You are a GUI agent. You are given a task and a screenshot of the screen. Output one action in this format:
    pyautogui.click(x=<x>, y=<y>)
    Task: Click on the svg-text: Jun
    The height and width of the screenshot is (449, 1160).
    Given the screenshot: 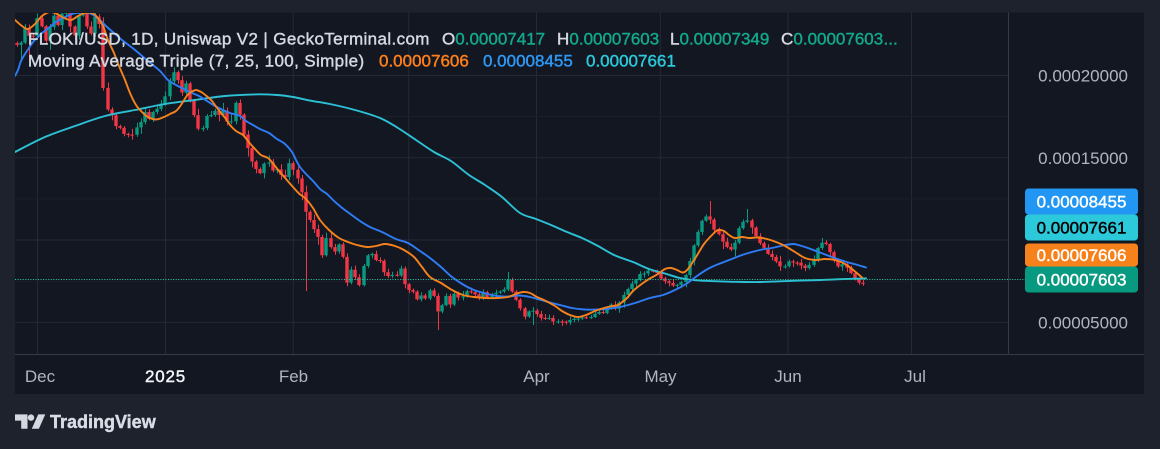 What is the action you would take?
    pyautogui.click(x=787, y=376)
    